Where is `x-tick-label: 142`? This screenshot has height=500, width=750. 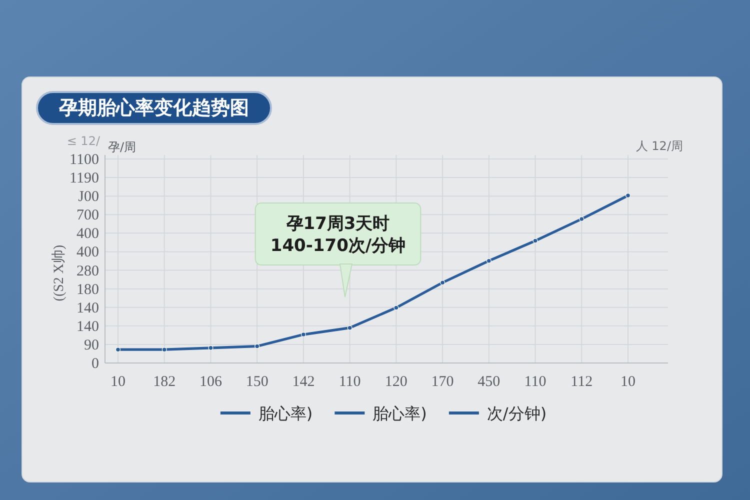
x-tick-label: 142 is located at coordinates (303, 382).